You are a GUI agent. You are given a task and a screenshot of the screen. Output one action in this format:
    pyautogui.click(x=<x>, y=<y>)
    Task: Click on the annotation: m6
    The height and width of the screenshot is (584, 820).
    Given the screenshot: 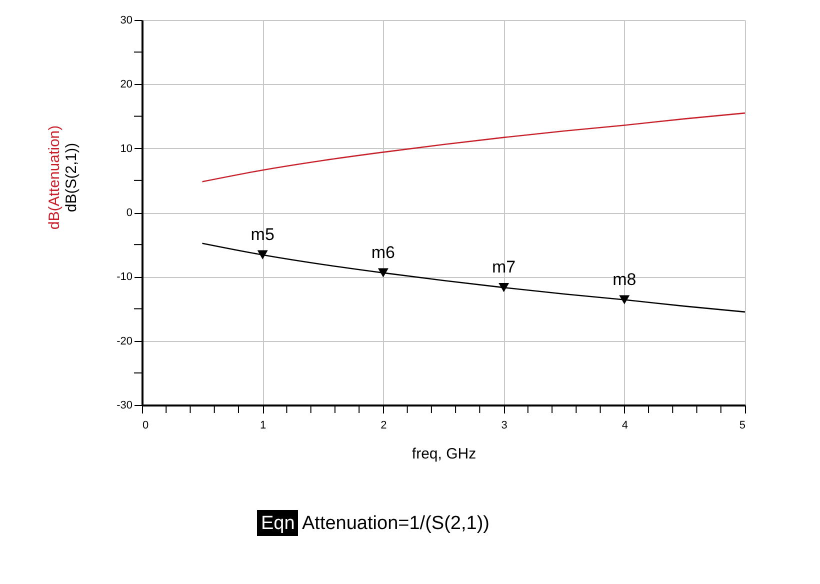 What is the action you would take?
    pyautogui.click(x=383, y=252)
    